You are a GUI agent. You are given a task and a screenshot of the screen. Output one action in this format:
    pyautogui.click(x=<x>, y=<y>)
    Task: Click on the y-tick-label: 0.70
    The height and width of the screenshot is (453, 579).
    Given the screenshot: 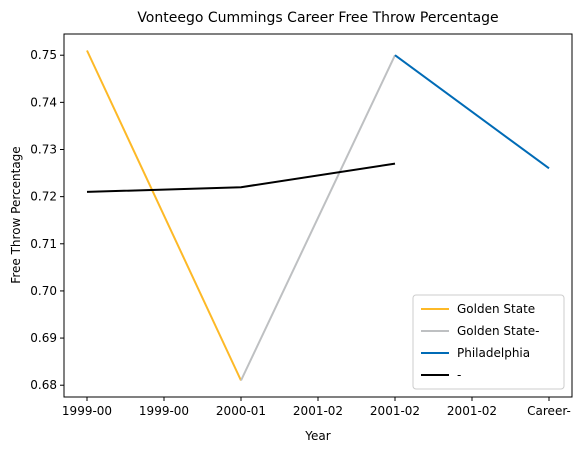 What is the action you would take?
    pyautogui.click(x=43, y=291)
    